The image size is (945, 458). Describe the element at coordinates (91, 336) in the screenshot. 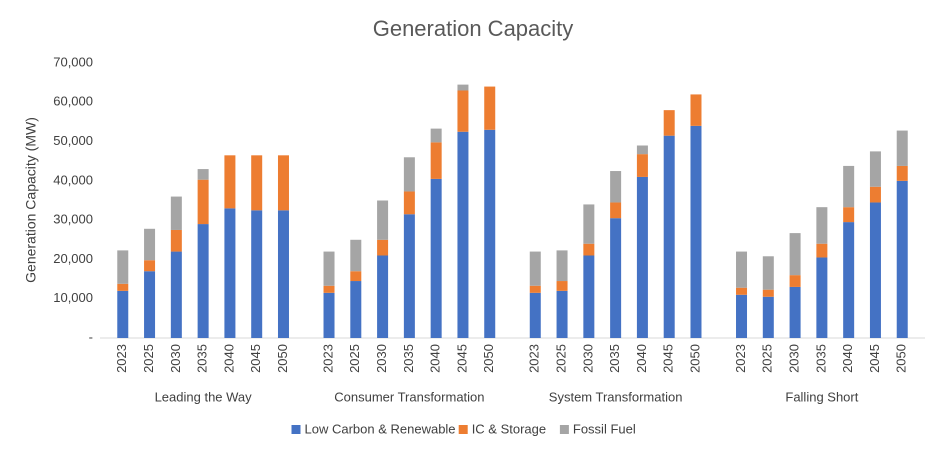

I see `y-tick-label: -` at that location.